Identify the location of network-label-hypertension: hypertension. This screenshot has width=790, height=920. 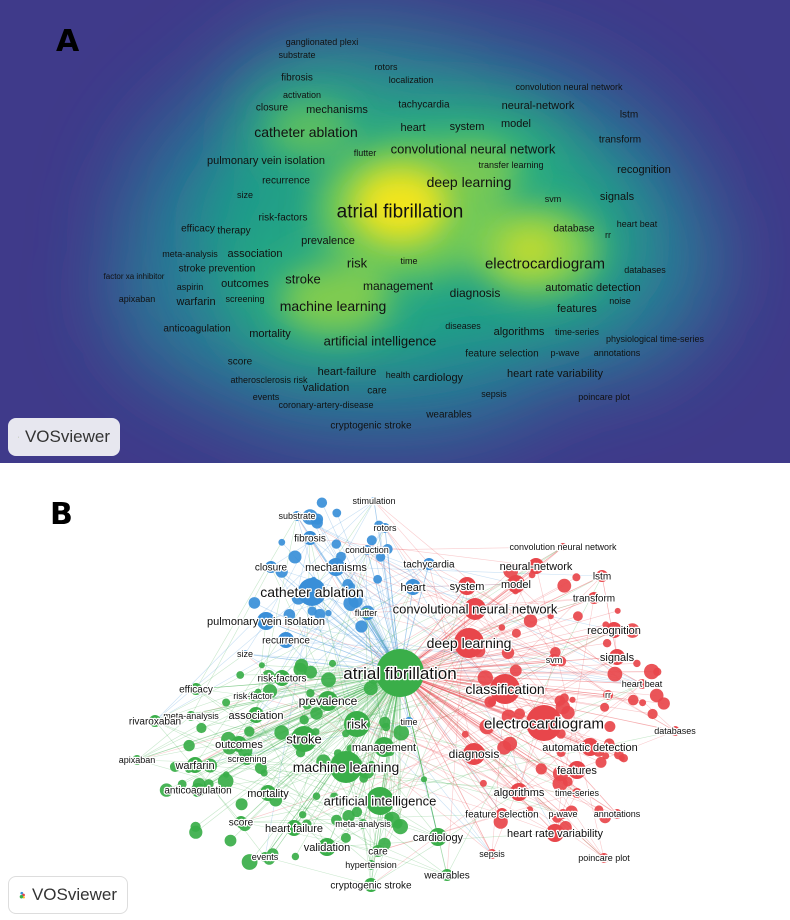
(371, 865).